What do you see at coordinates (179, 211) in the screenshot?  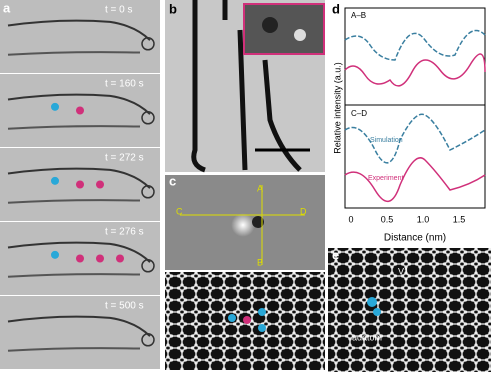 I see `marker: C` at bounding box center [179, 211].